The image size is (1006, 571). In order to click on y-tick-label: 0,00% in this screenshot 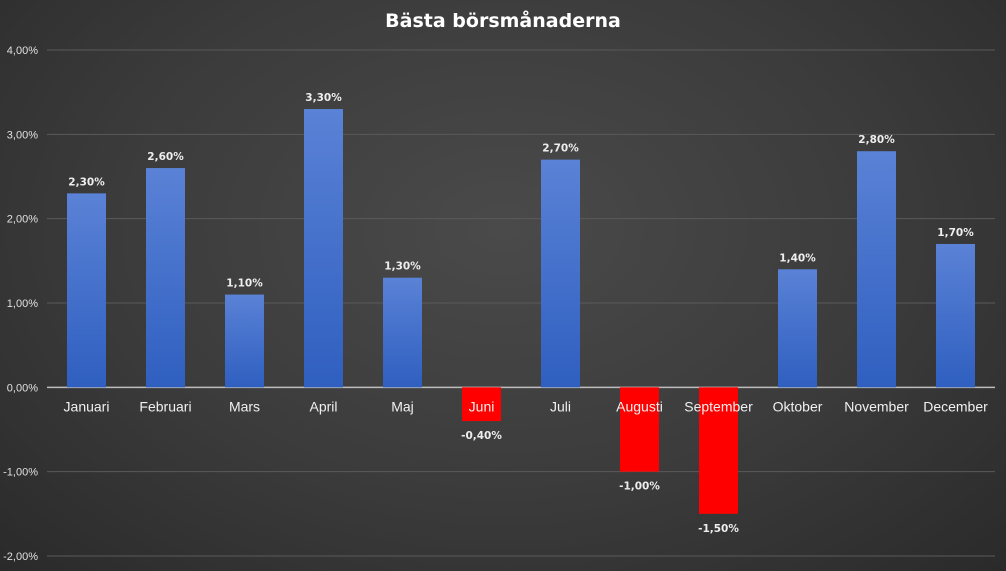, I will do `click(22, 388)`.